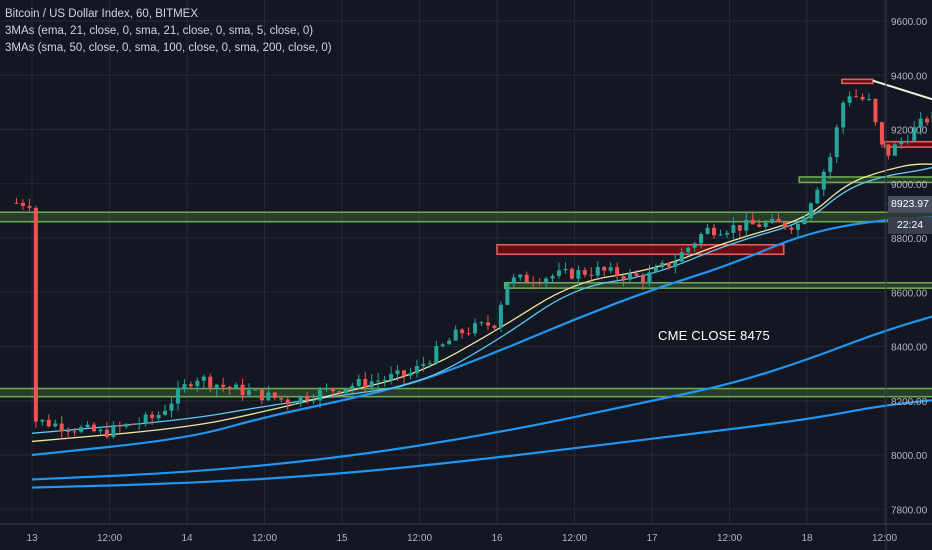 This screenshot has height=550, width=932. Describe the element at coordinates (909, 293) in the screenshot. I see `price-tick-label: 8600.00` at that location.